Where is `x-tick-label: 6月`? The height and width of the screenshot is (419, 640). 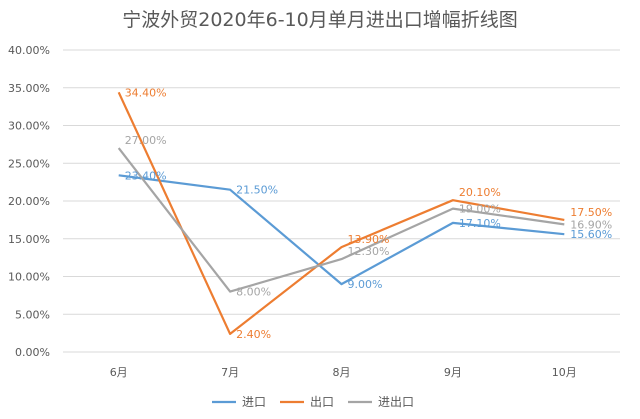
x-tick-label: 6月 is located at coordinates (119, 372).